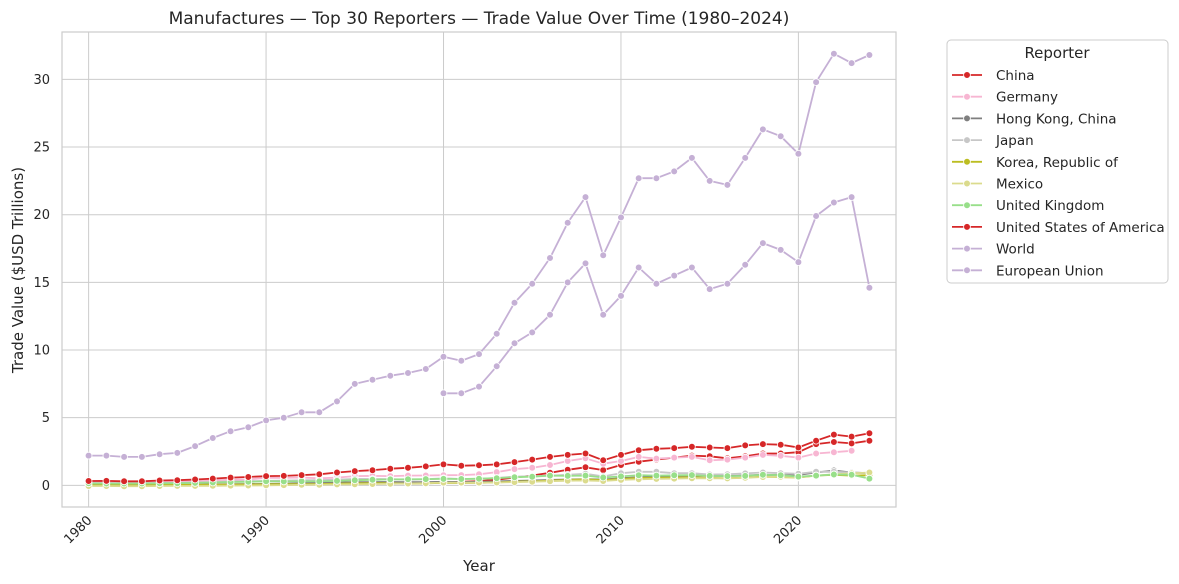  What do you see at coordinates (1015, 250) in the screenshot?
I see `legend-label: World` at bounding box center [1015, 250].